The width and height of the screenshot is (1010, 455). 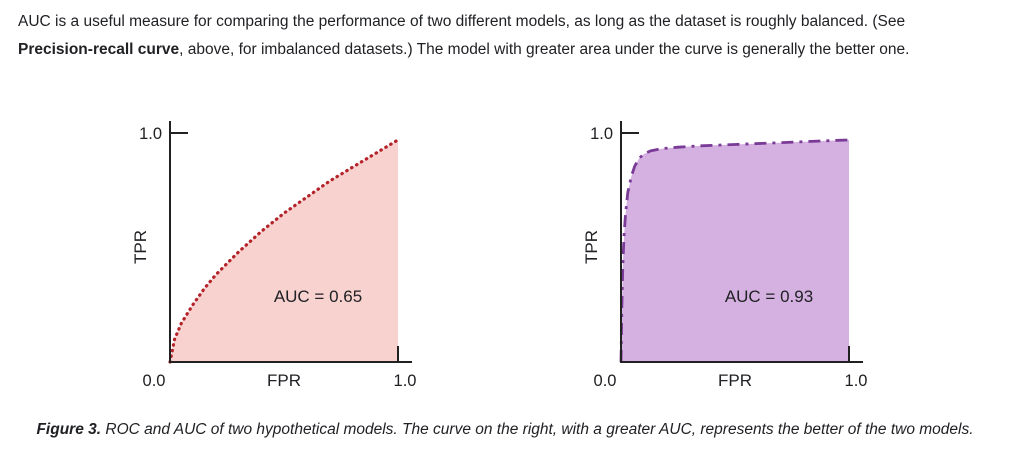 I want to click on figure-caption-label: Figure 3., so click(x=69, y=429).